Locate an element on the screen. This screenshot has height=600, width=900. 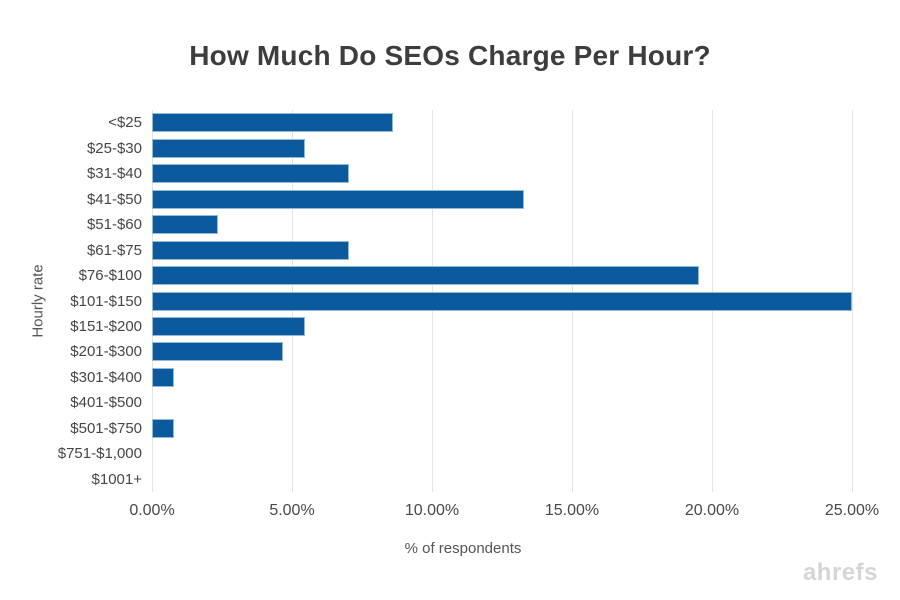
x-tick-label: 10.00% is located at coordinates (432, 510).